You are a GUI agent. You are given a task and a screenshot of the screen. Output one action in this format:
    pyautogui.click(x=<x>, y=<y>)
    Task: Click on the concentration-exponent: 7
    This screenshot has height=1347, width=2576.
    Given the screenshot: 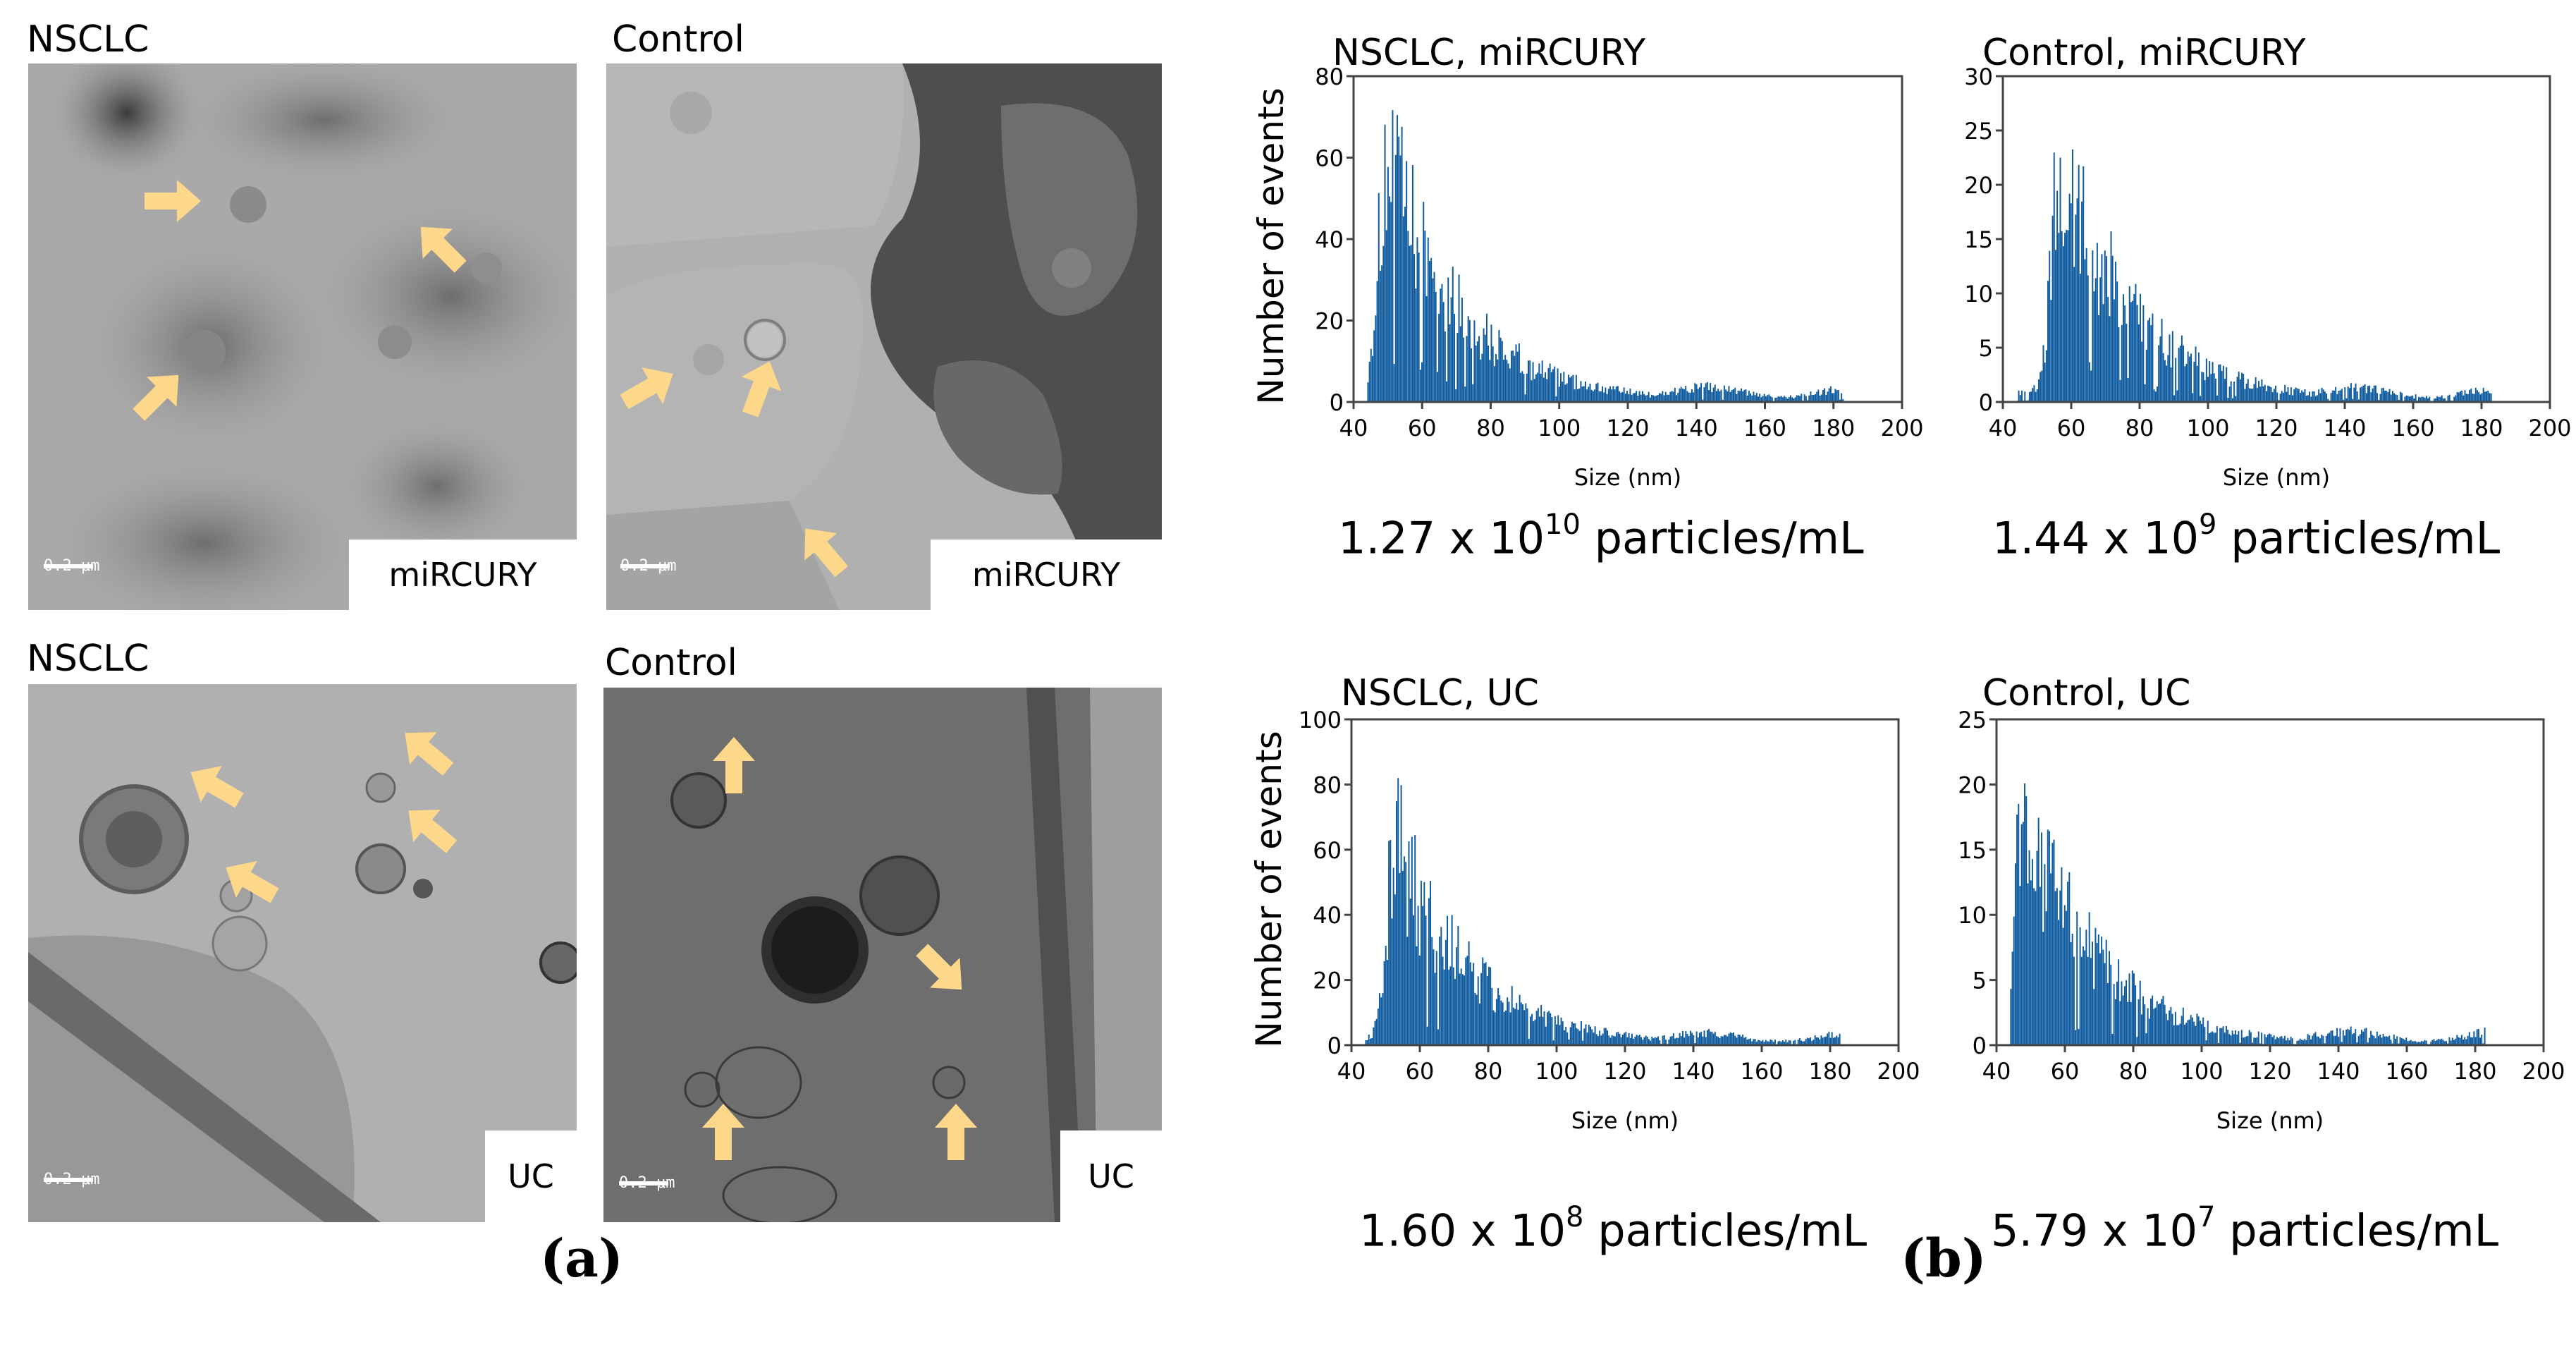 What is the action you would take?
    pyautogui.click(x=2206, y=1217)
    